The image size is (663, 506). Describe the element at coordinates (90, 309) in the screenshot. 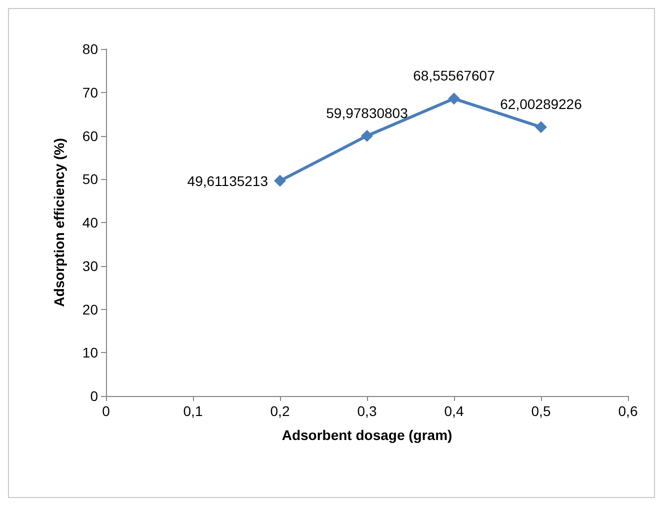

I see `y-tick-label: 20` at that location.